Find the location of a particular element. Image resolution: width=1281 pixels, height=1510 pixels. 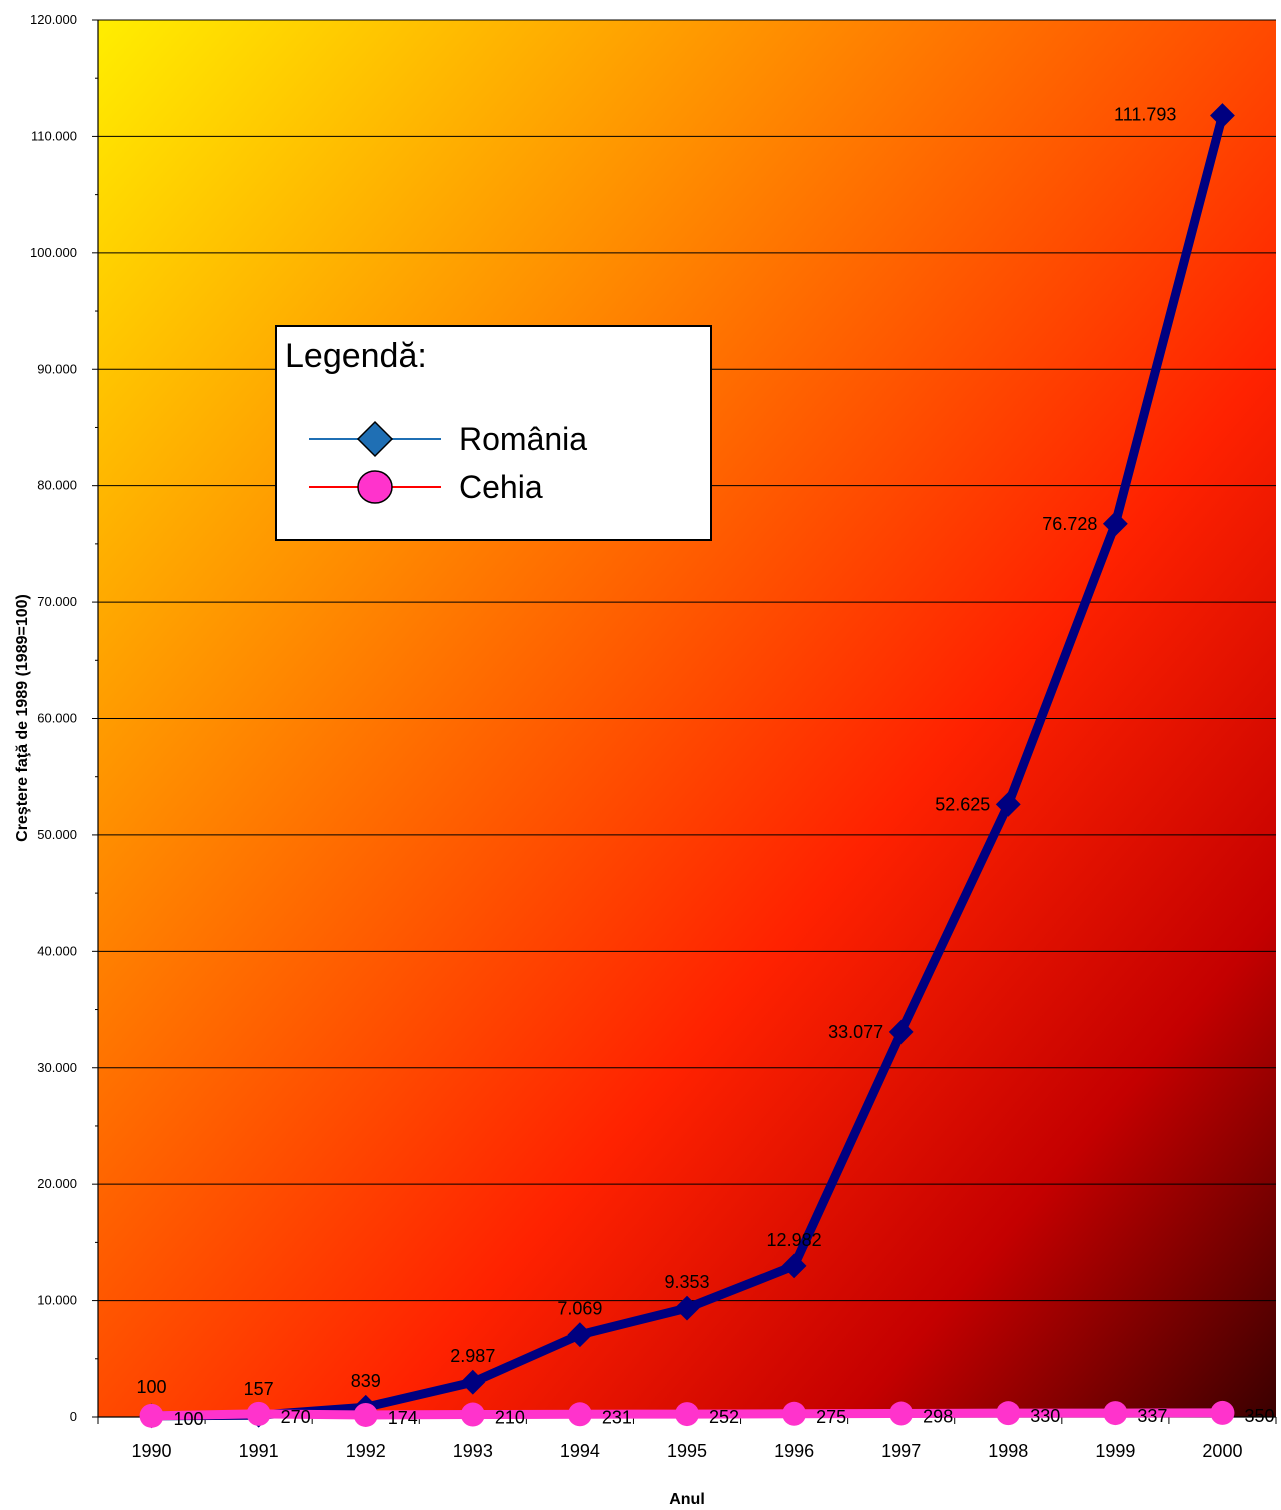

y-tick-label: 60.000 is located at coordinates (57, 718).